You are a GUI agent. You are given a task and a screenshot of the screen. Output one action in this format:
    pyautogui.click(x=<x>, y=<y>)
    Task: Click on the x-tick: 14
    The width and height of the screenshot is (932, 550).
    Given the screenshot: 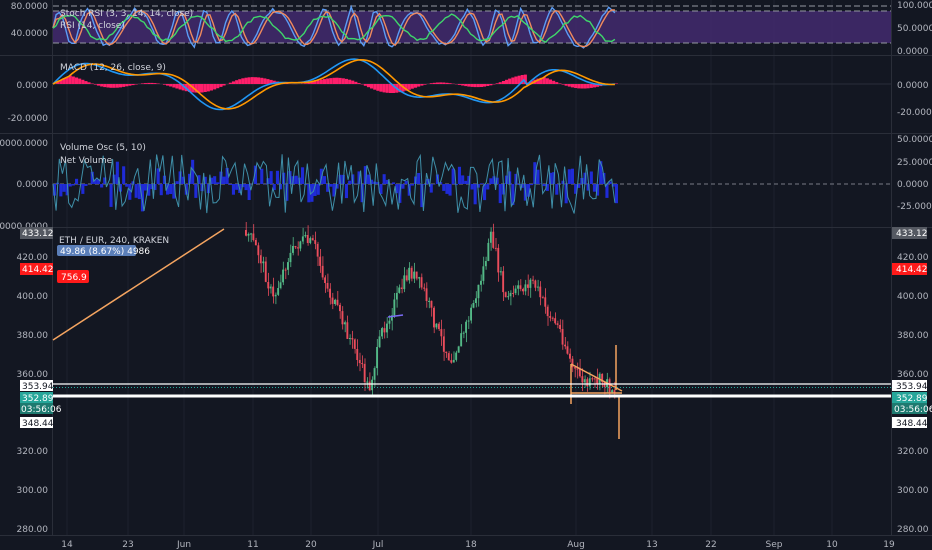 What is the action you would take?
    pyautogui.click(x=67, y=545)
    